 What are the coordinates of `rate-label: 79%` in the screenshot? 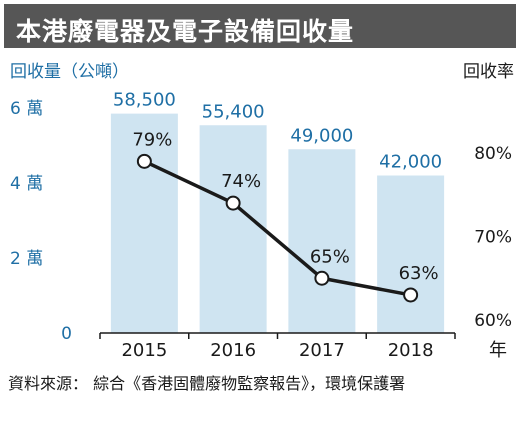 It's located at (152, 139).